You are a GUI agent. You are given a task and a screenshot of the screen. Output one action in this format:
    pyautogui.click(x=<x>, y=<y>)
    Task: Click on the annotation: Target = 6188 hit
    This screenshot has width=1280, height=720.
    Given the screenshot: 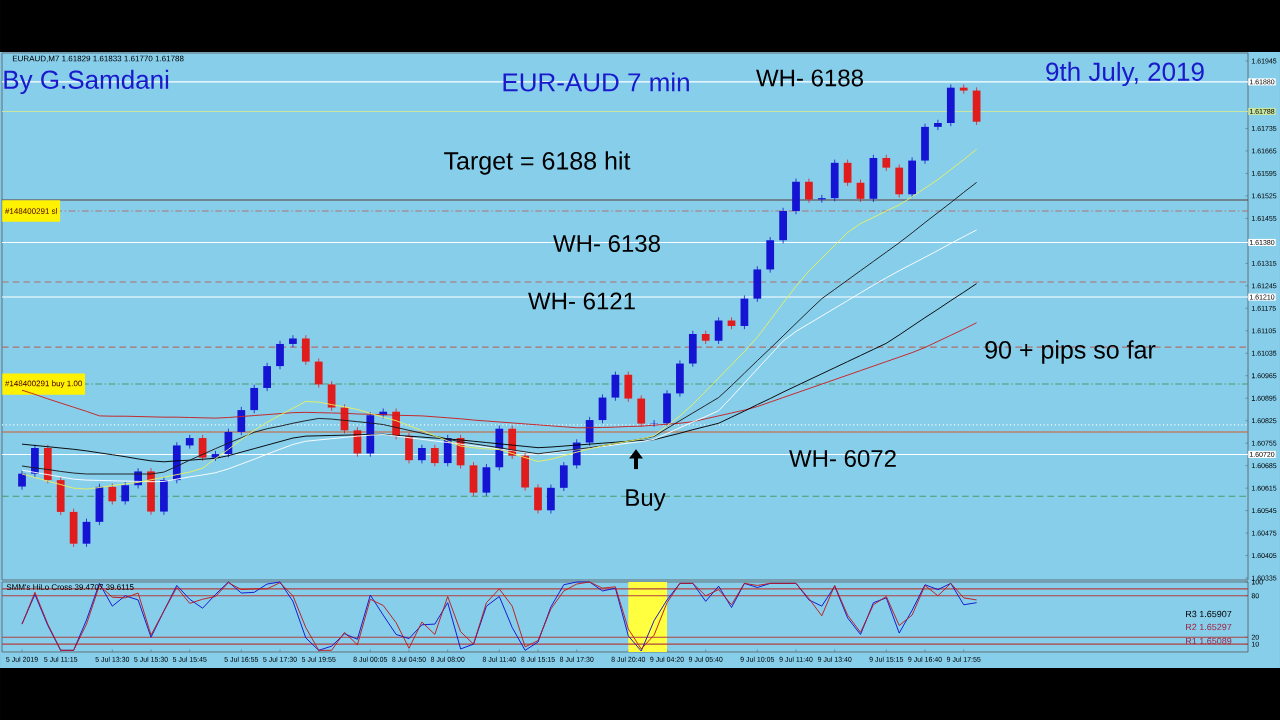 What is the action you would take?
    pyautogui.click(x=537, y=163)
    